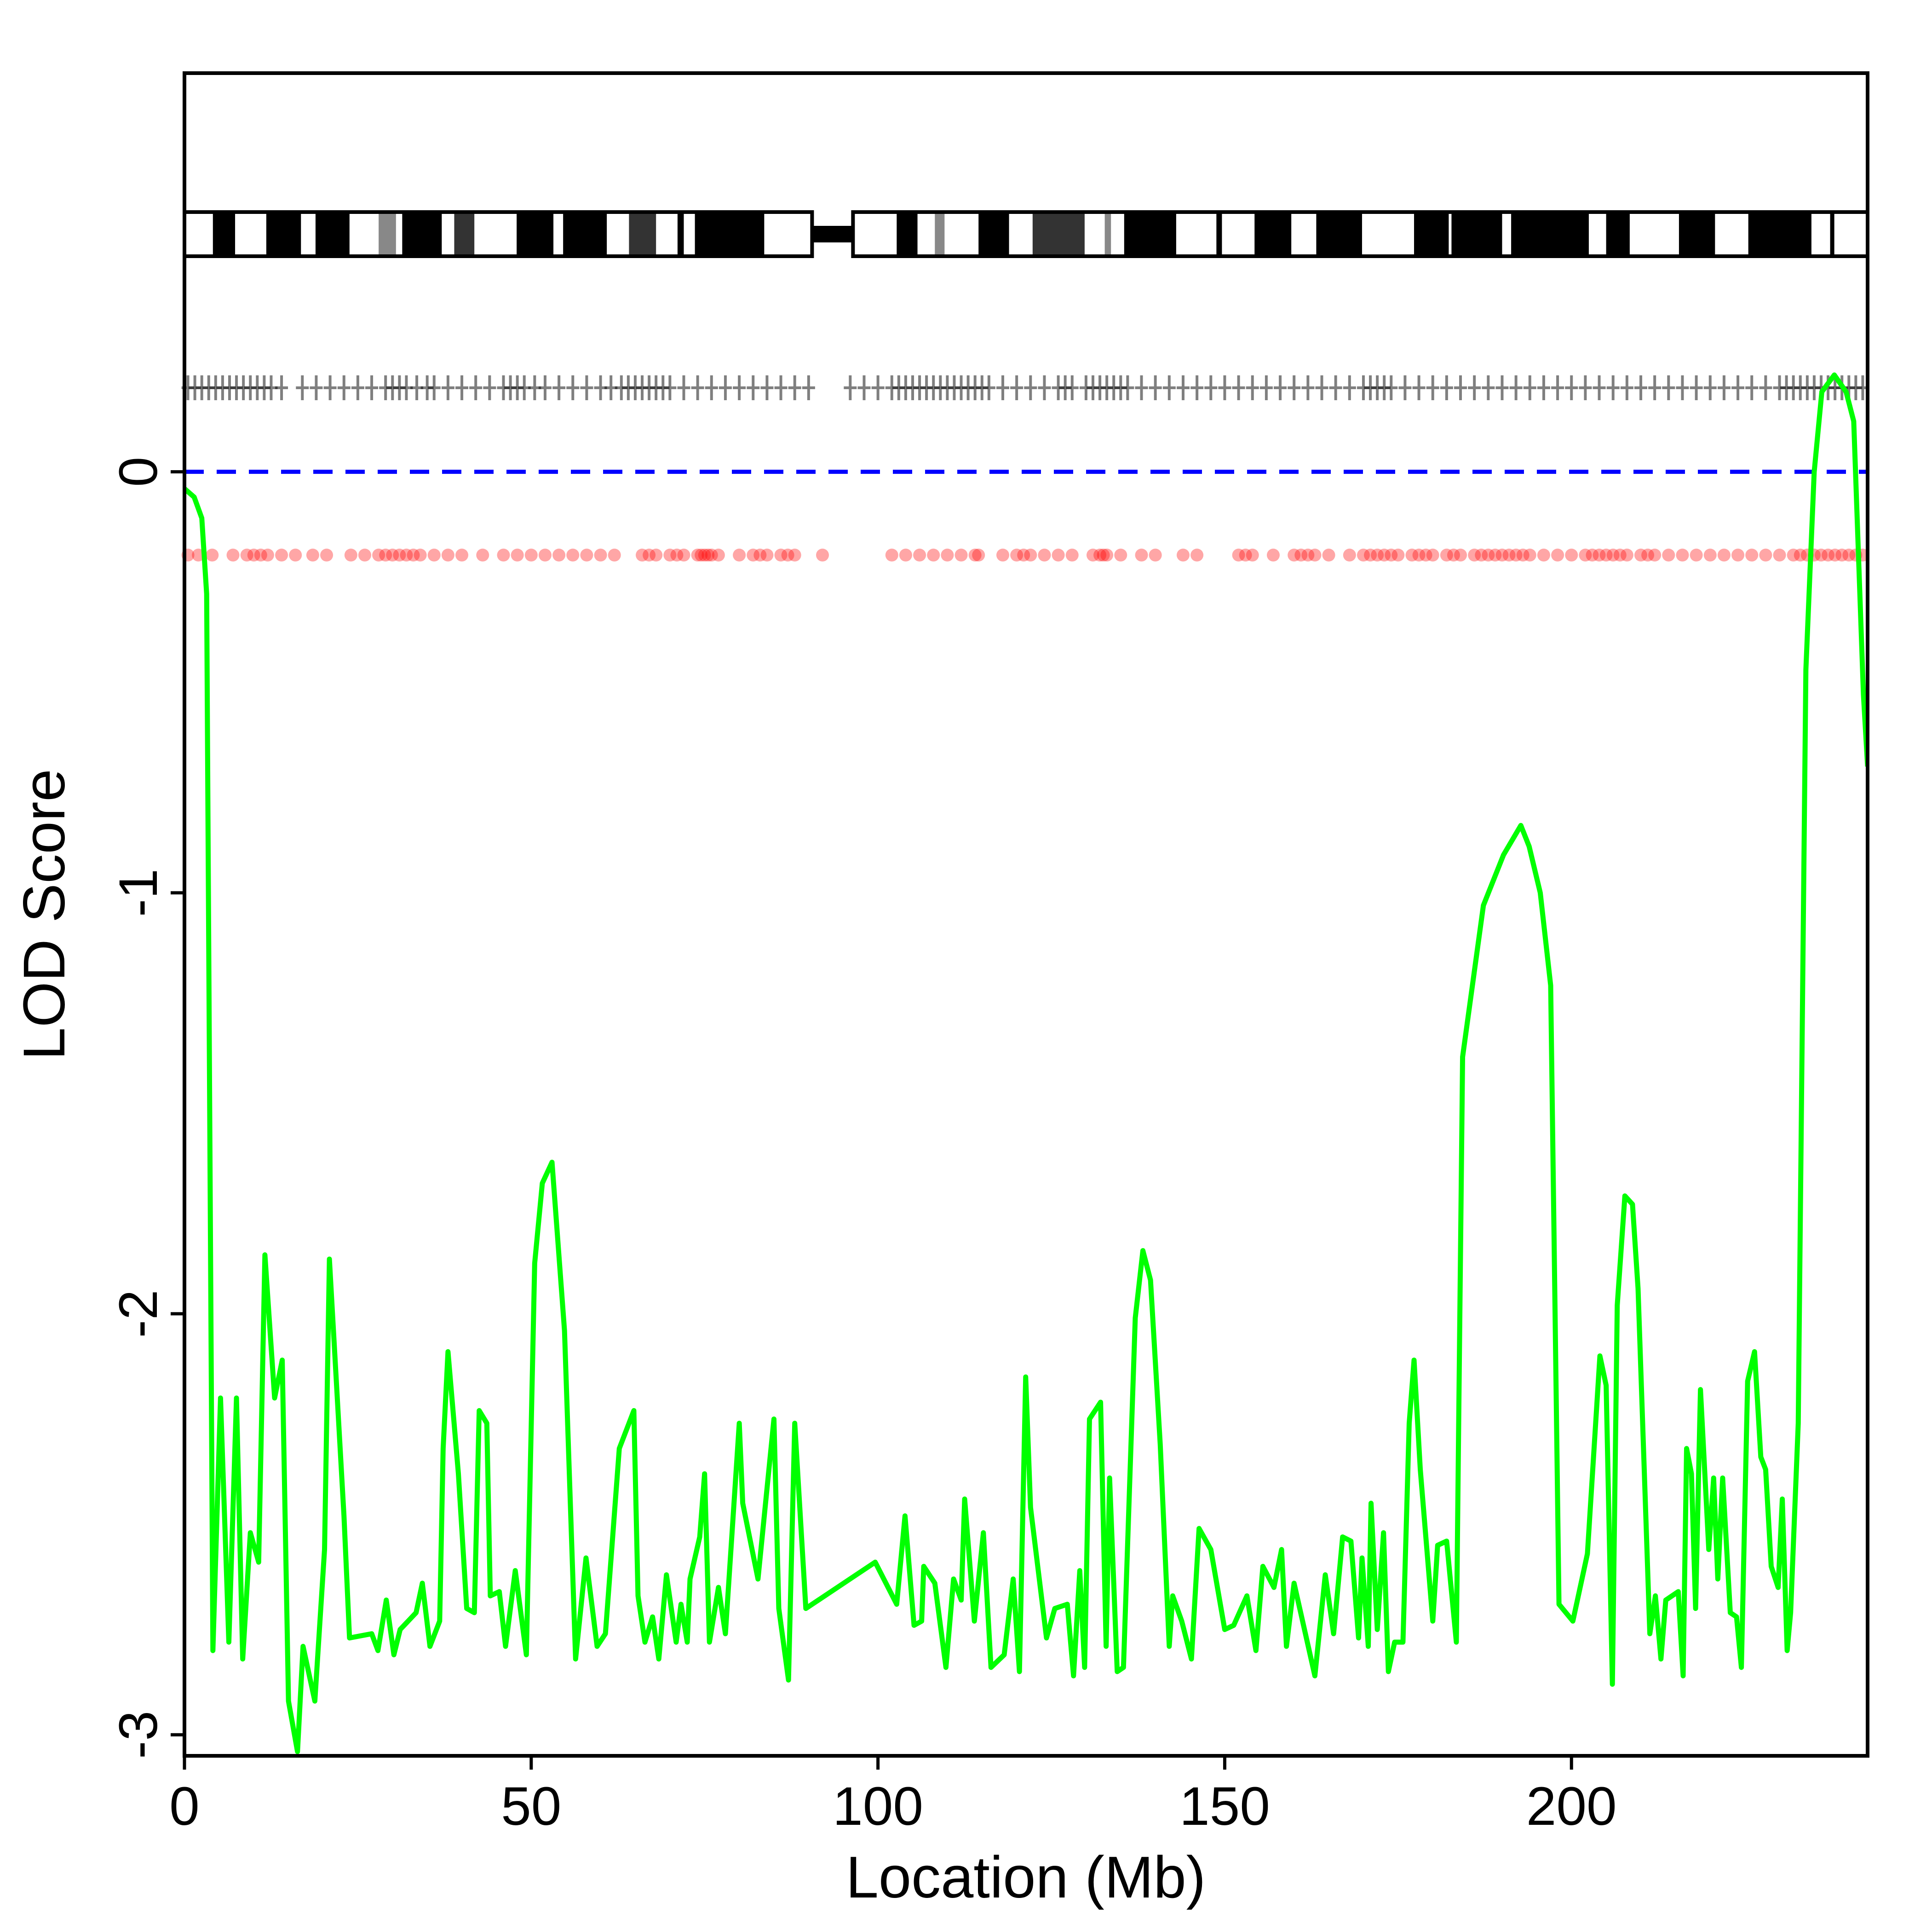 The image size is (1932, 1932). I want to click on centromere, so click(832, 234).